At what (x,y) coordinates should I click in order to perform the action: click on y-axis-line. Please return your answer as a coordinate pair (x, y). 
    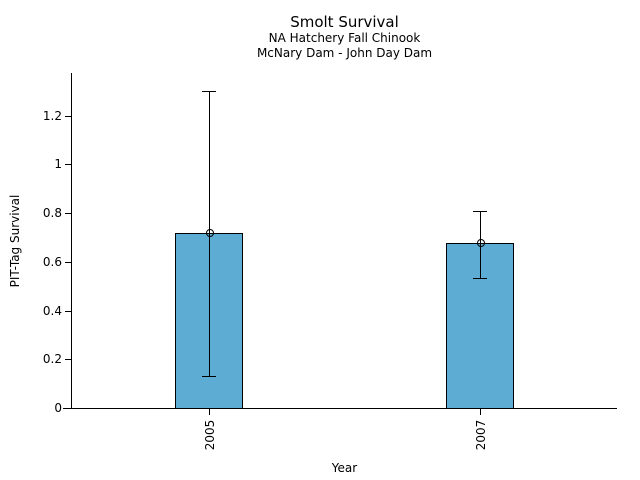
    Looking at the image, I should click on (71, 241).